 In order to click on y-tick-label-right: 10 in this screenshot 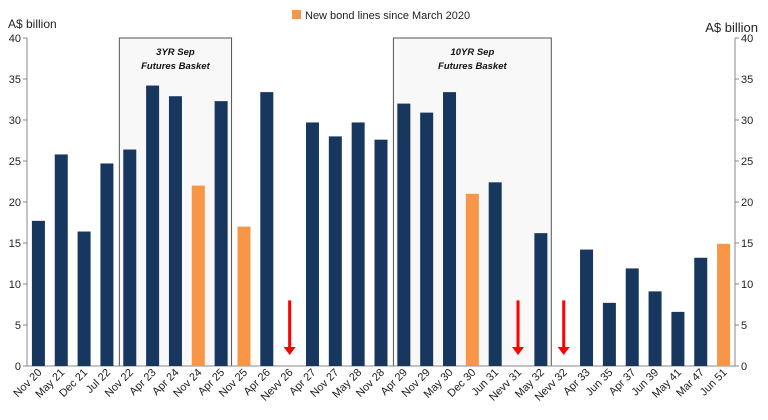, I will do `click(747, 285)`.